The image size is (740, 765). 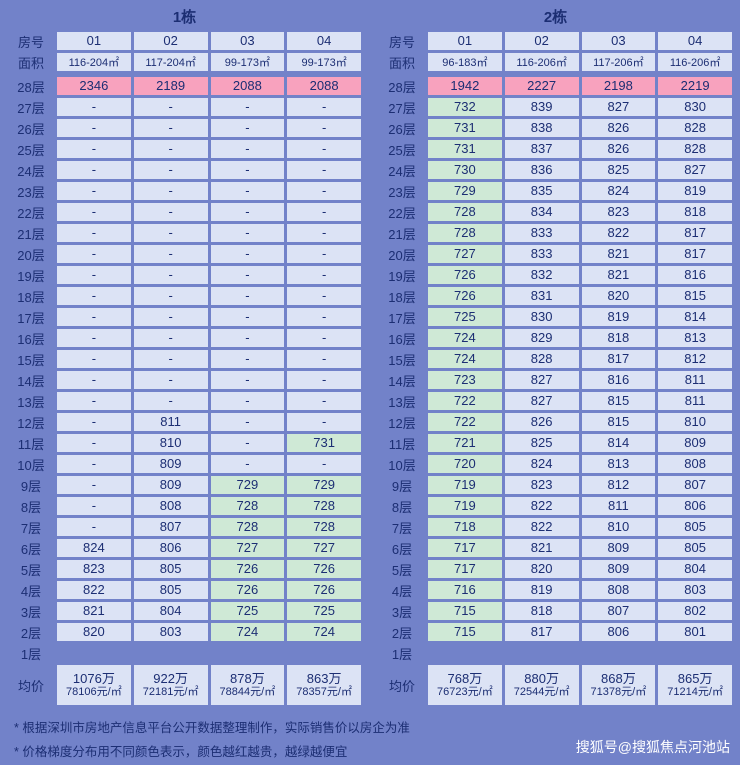 What do you see at coordinates (402, 318) in the screenshot?
I see `floor-label: 17层` at bounding box center [402, 318].